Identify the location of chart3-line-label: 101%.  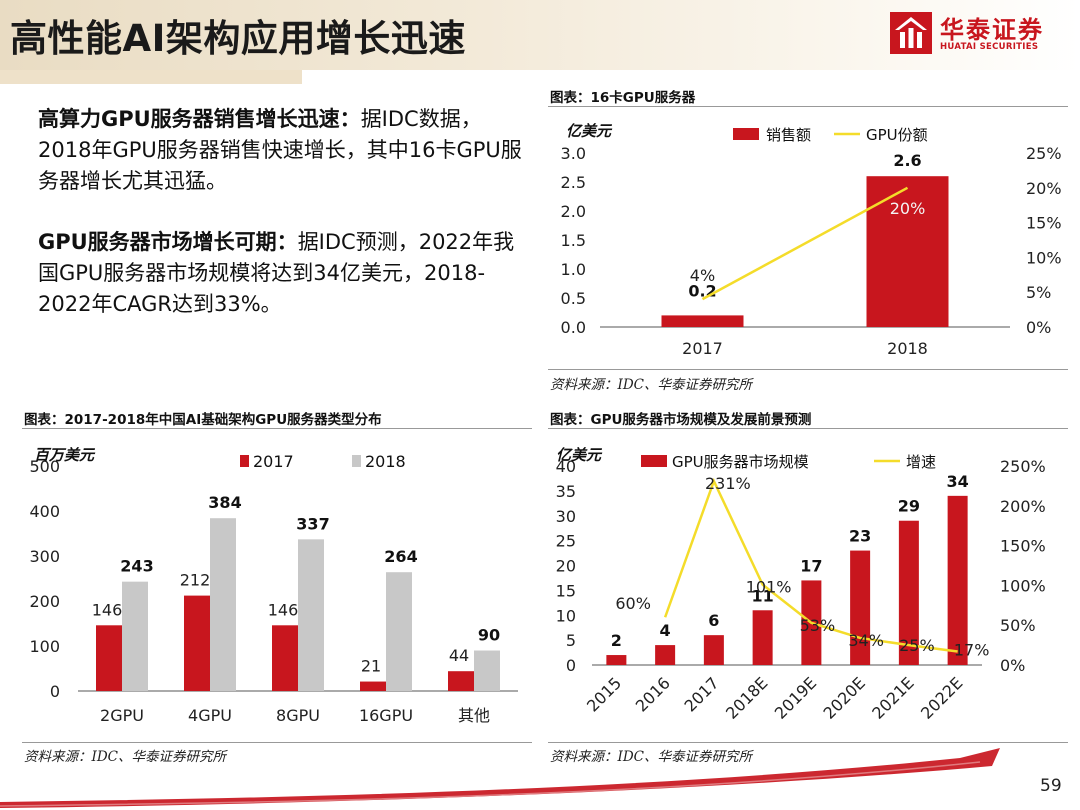
(769, 587).